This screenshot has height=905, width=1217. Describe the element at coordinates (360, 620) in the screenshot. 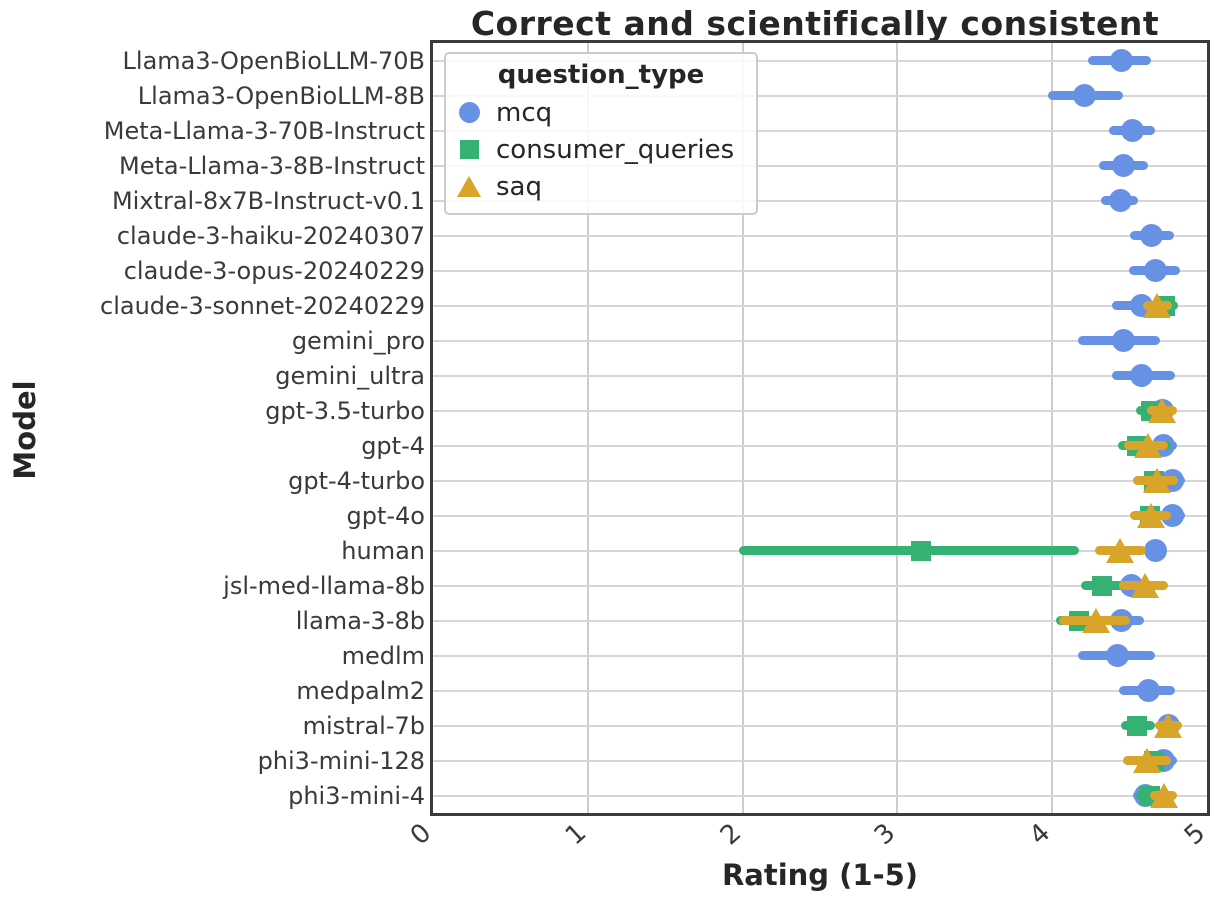

I see `y-tick-label: llama-3-8b` at that location.